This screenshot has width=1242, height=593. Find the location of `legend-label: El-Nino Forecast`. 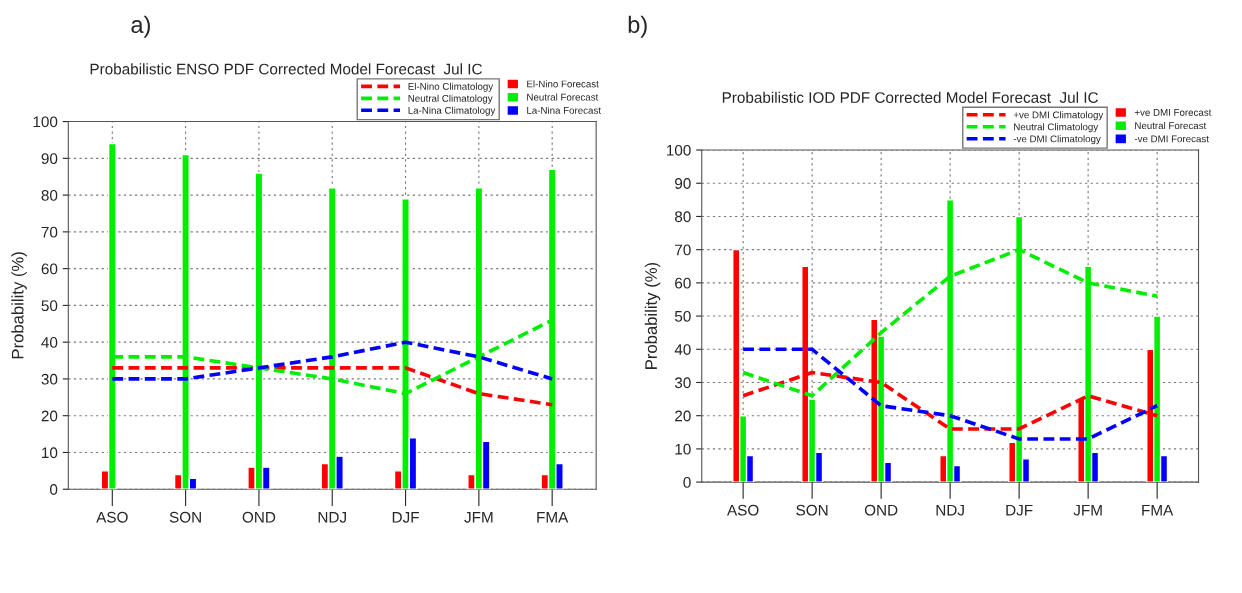

legend-label: El-Nino Forecast is located at coordinates (563, 84).